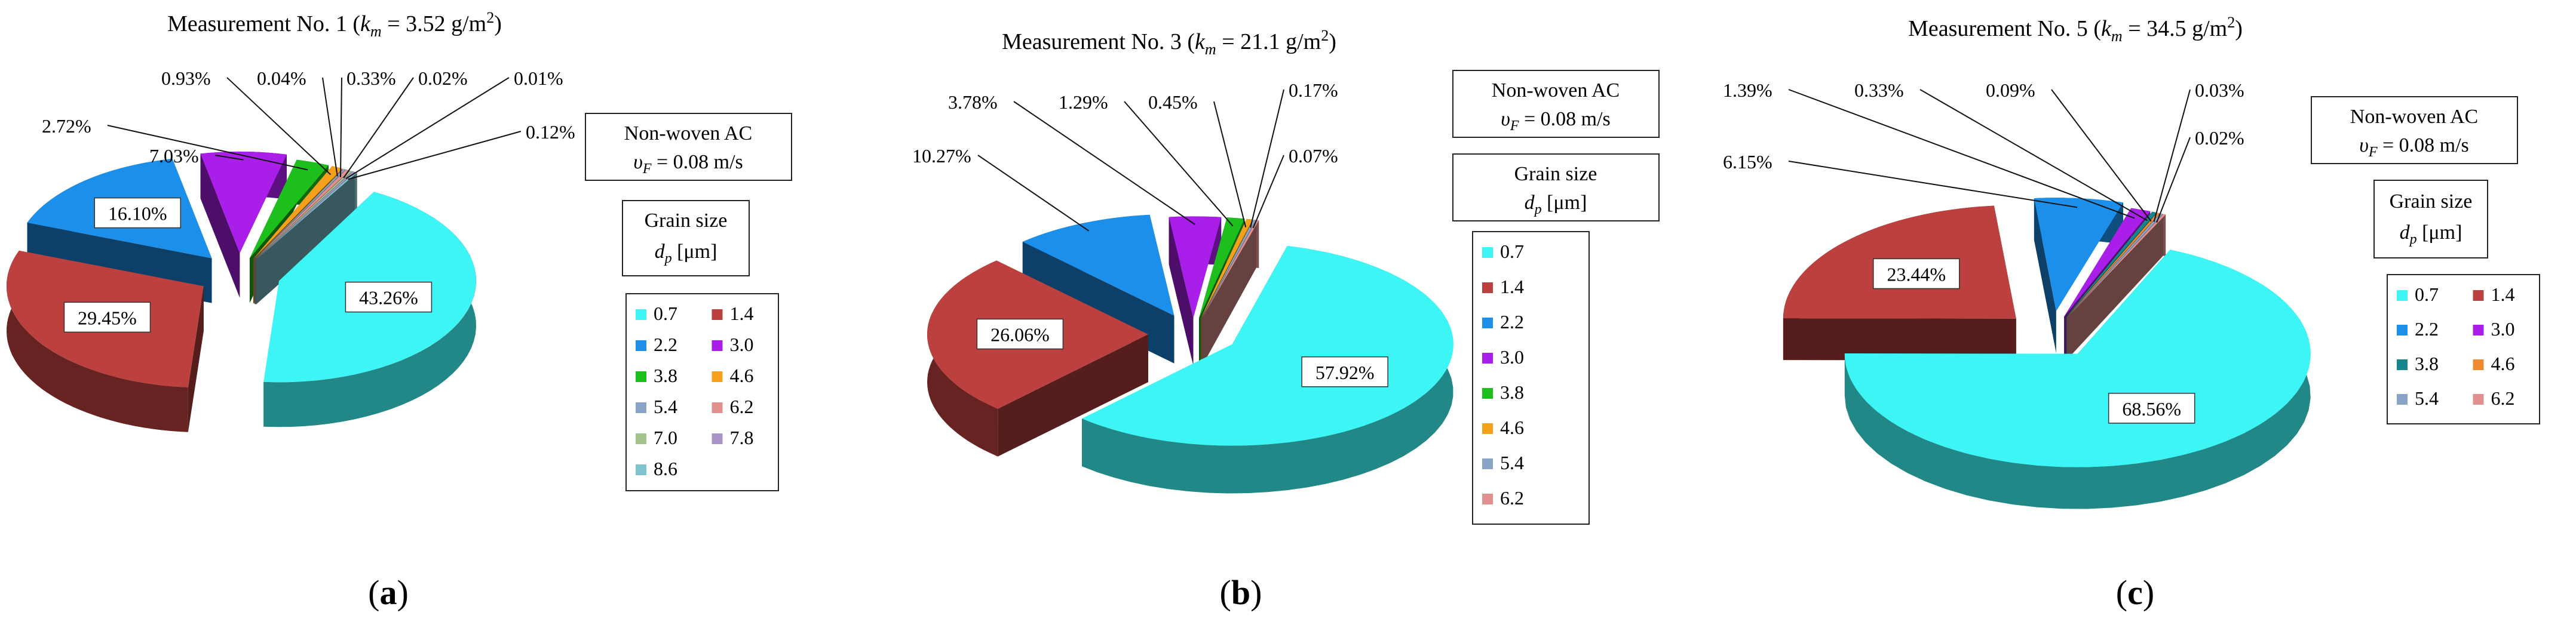 This screenshot has height=628, width=2576. What do you see at coordinates (1314, 90) in the screenshot?
I see `data-label: 0.17%` at bounding box center [1314, 90].